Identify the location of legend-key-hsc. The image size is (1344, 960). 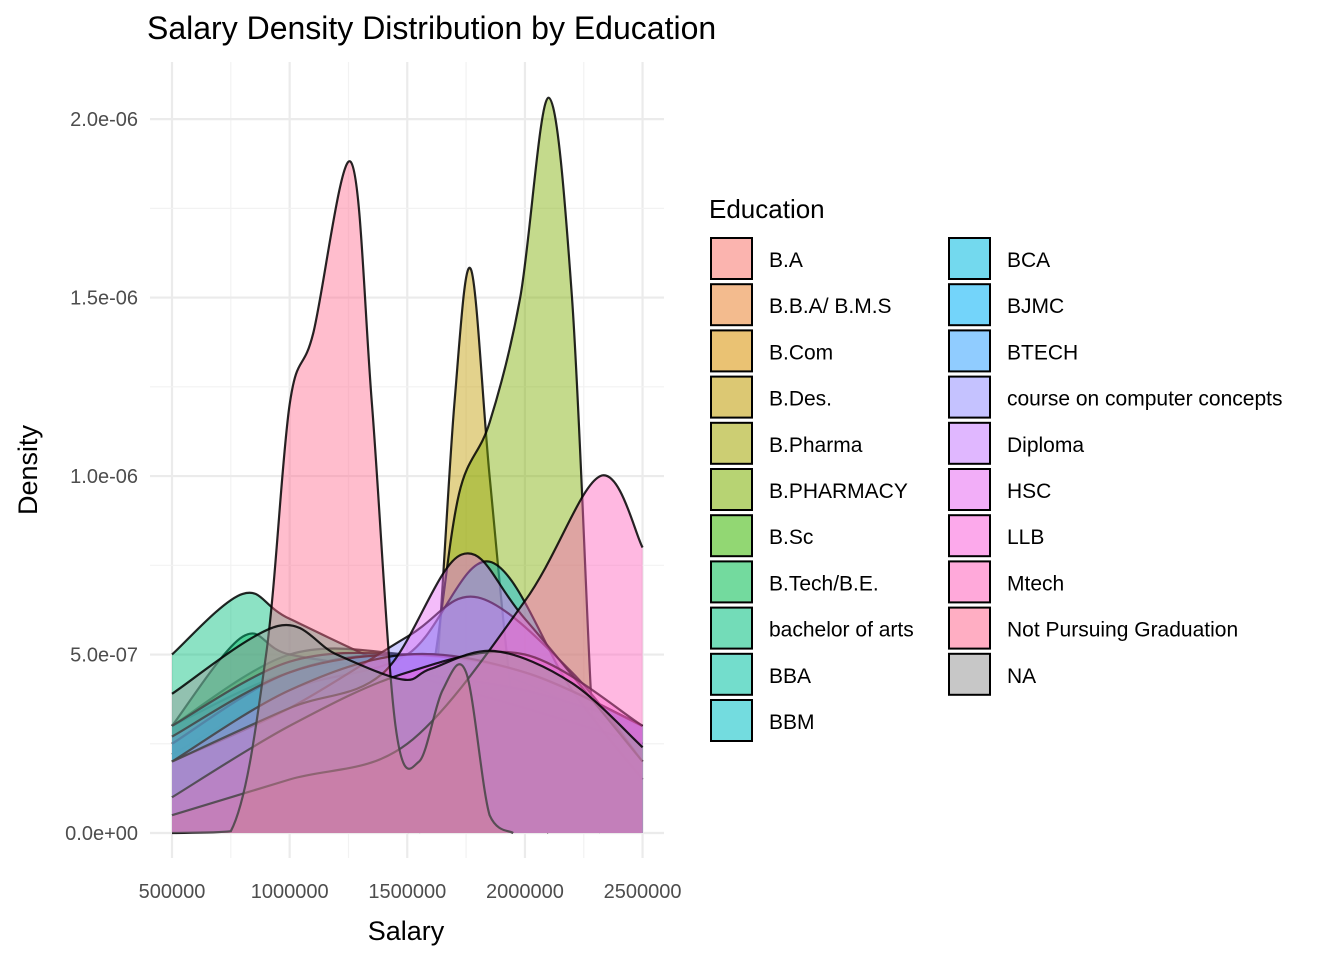
(969, 489).